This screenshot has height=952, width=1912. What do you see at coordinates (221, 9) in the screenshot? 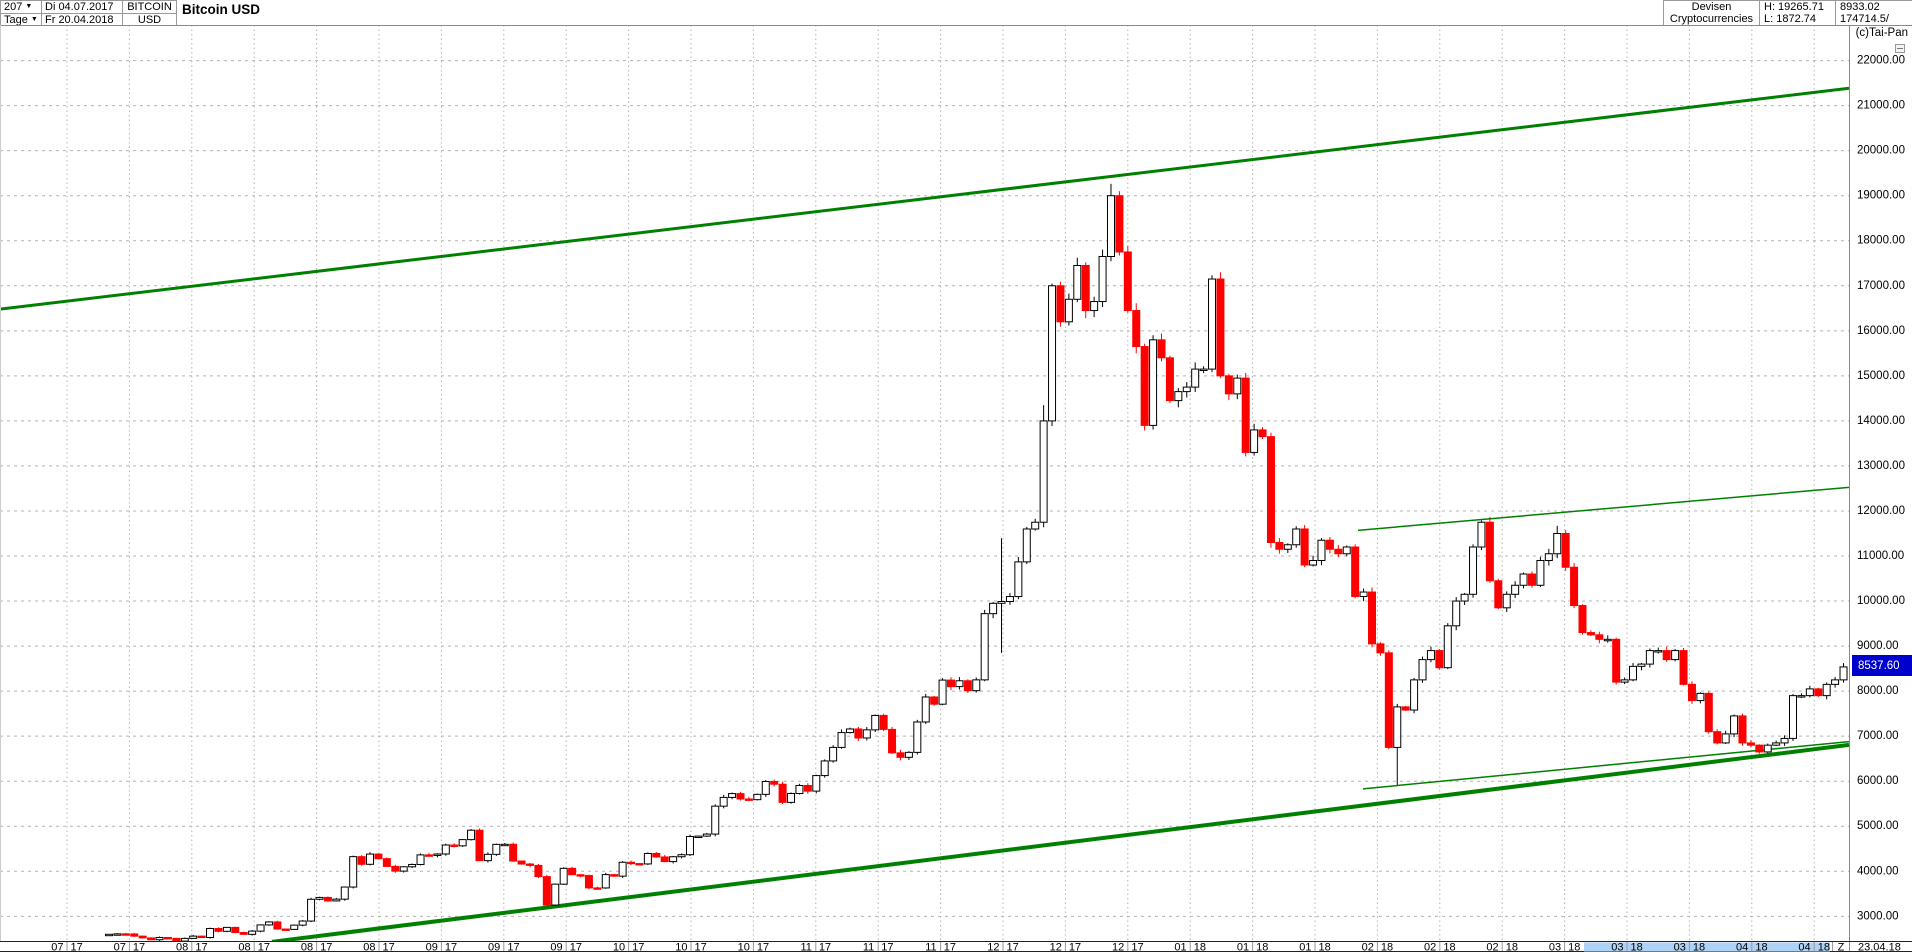
I see `chart-title: Bitcoin USD` at bounding box center [221, 9].